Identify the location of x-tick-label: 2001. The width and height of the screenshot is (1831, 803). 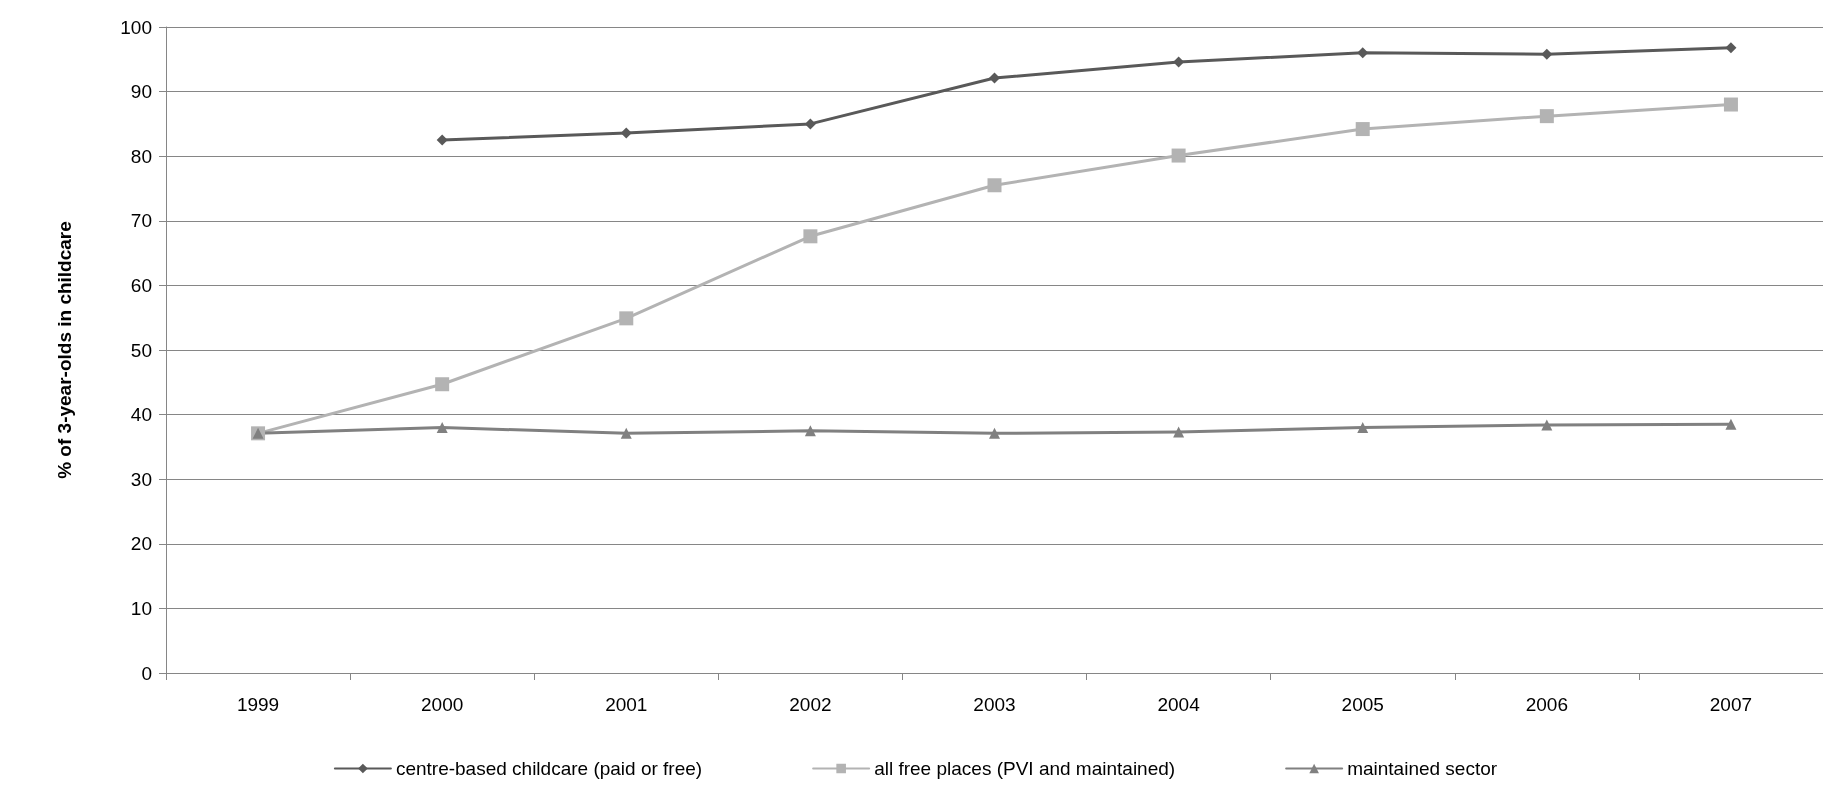
(626, 704).